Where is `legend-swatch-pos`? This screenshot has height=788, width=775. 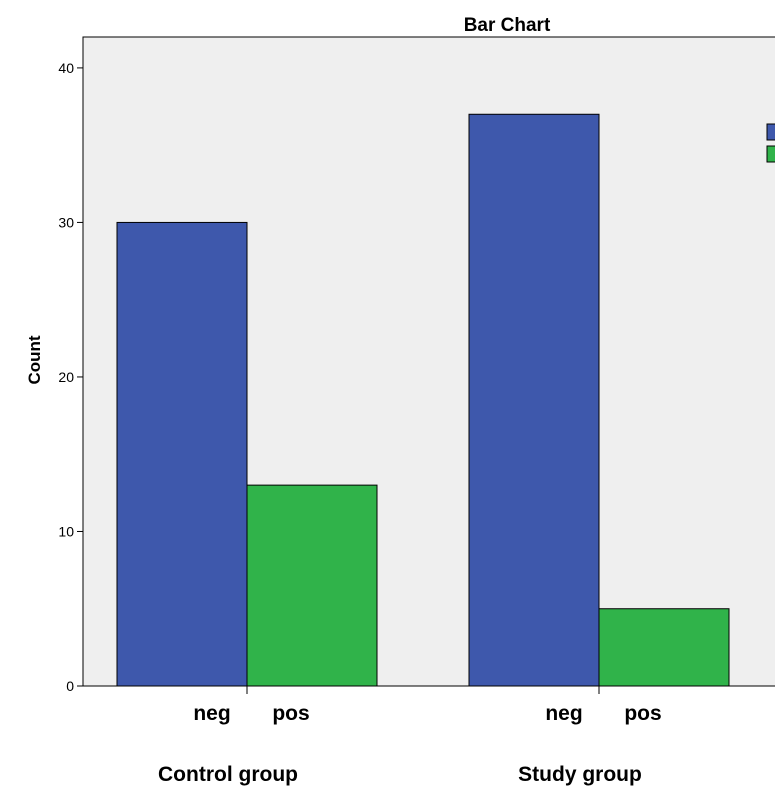
legend-swatch-pos is located at coordinates (770, 154).